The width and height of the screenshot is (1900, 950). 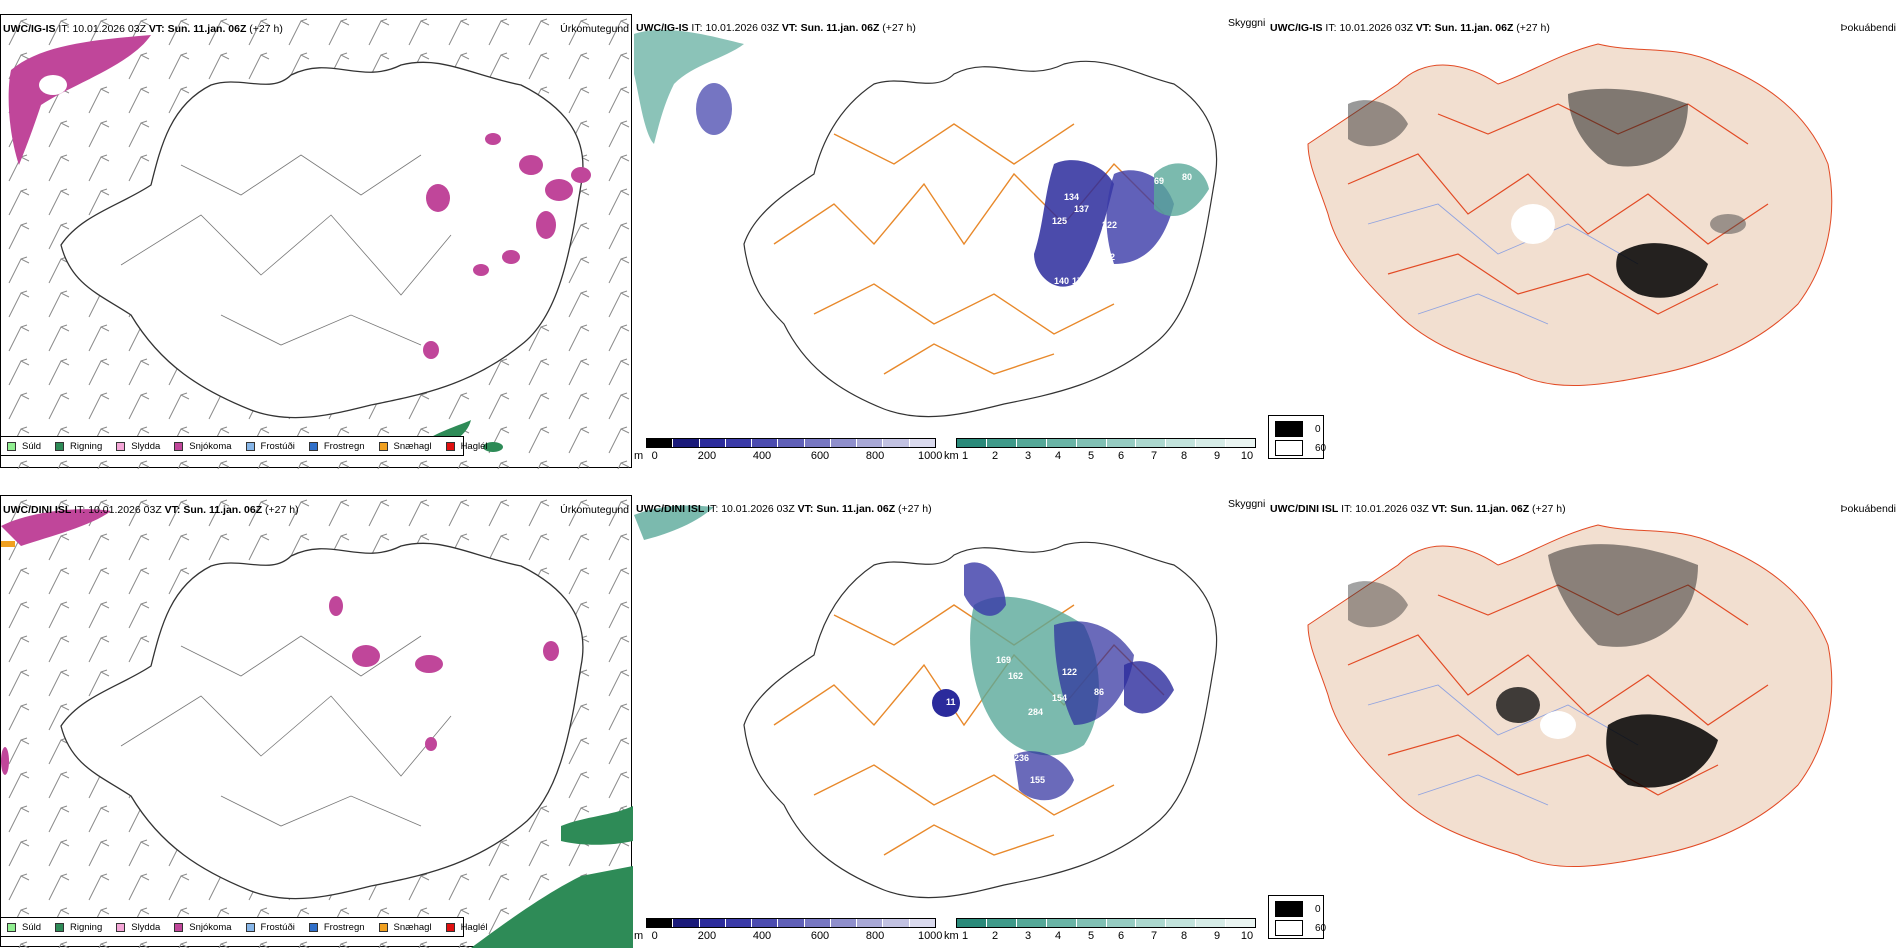 What do you see at coordinates (1016, 676) in the screenshot?
I see `map-label: 162` at bounding box center [1016, 676].